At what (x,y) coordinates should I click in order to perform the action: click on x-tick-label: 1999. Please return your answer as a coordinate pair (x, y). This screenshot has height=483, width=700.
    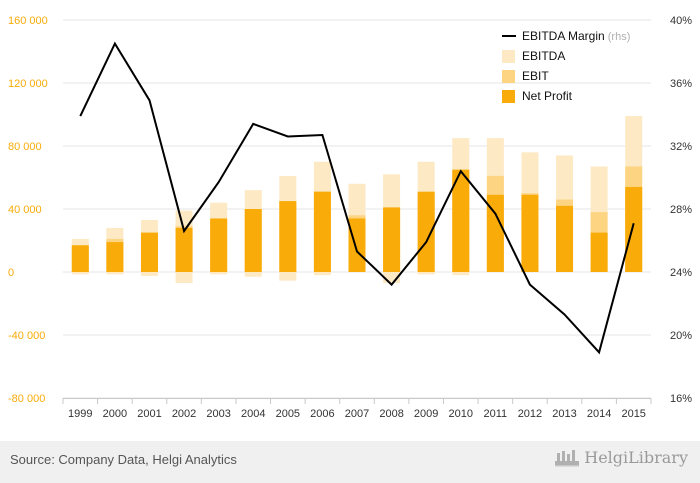
    Looking at the image, I should click on (80, 414).